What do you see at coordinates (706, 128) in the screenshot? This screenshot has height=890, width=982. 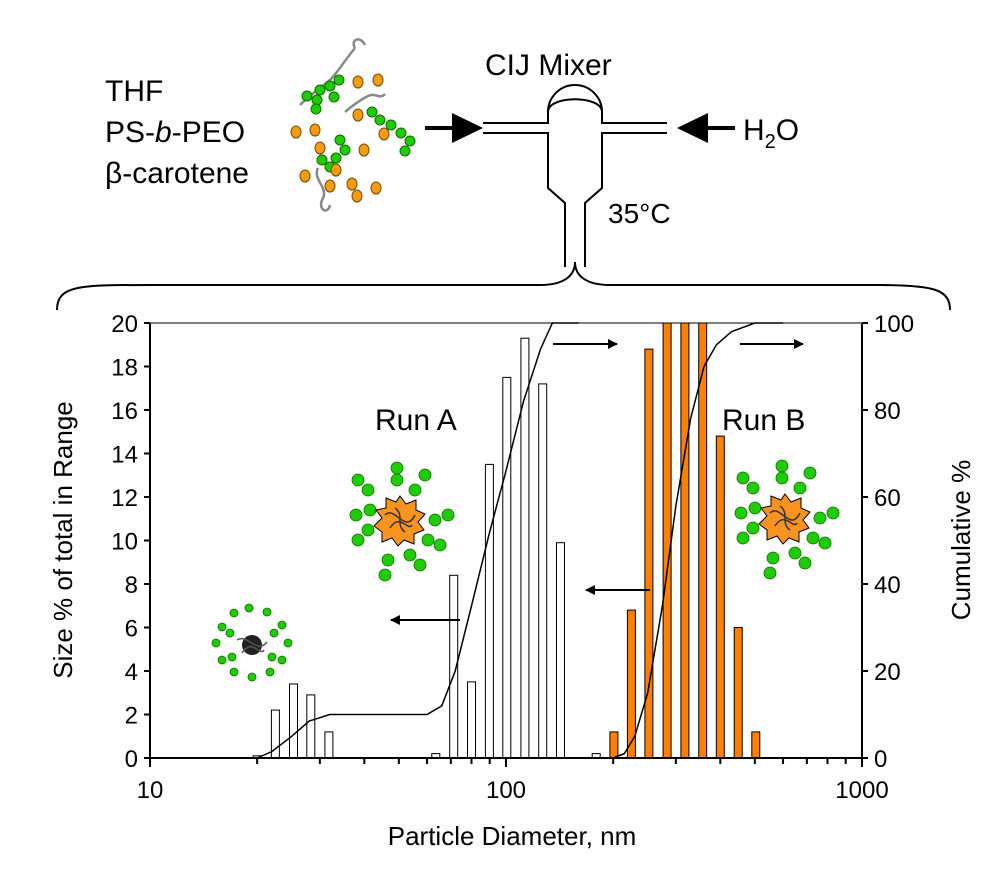 I see `right-inlet-arrow` at bounding box center [706, 128].